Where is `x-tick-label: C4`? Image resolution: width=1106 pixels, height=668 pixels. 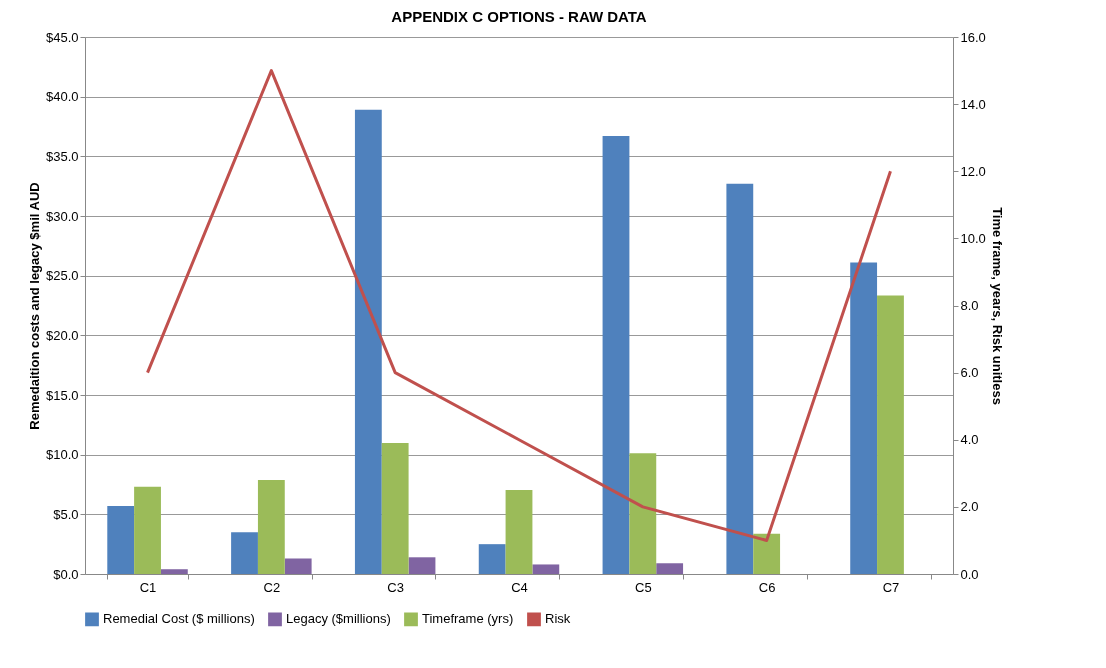 x-tick-label: C4 is located at coordinates (519, 587).